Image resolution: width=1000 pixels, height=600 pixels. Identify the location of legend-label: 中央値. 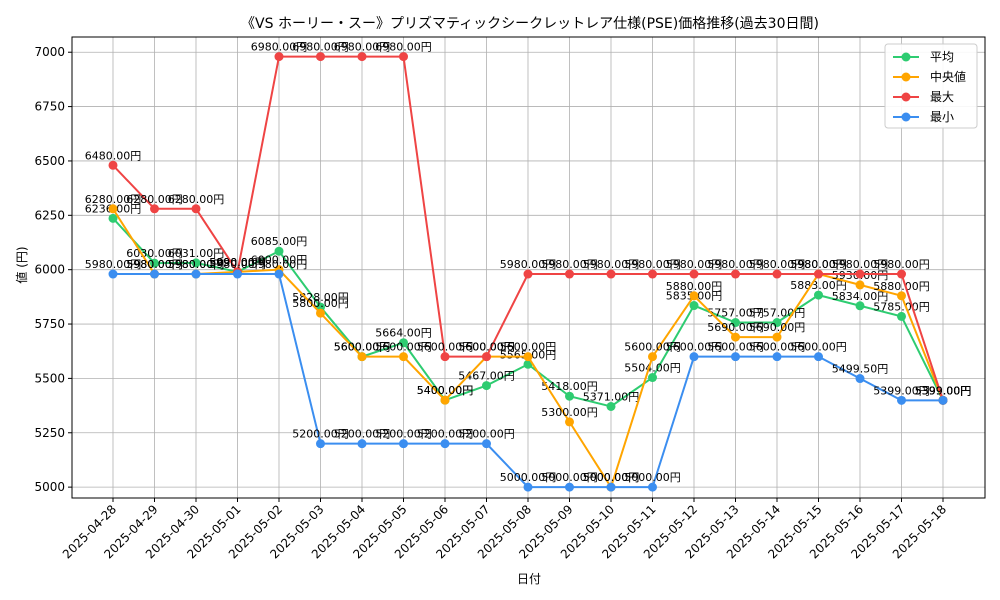
(948, 76).